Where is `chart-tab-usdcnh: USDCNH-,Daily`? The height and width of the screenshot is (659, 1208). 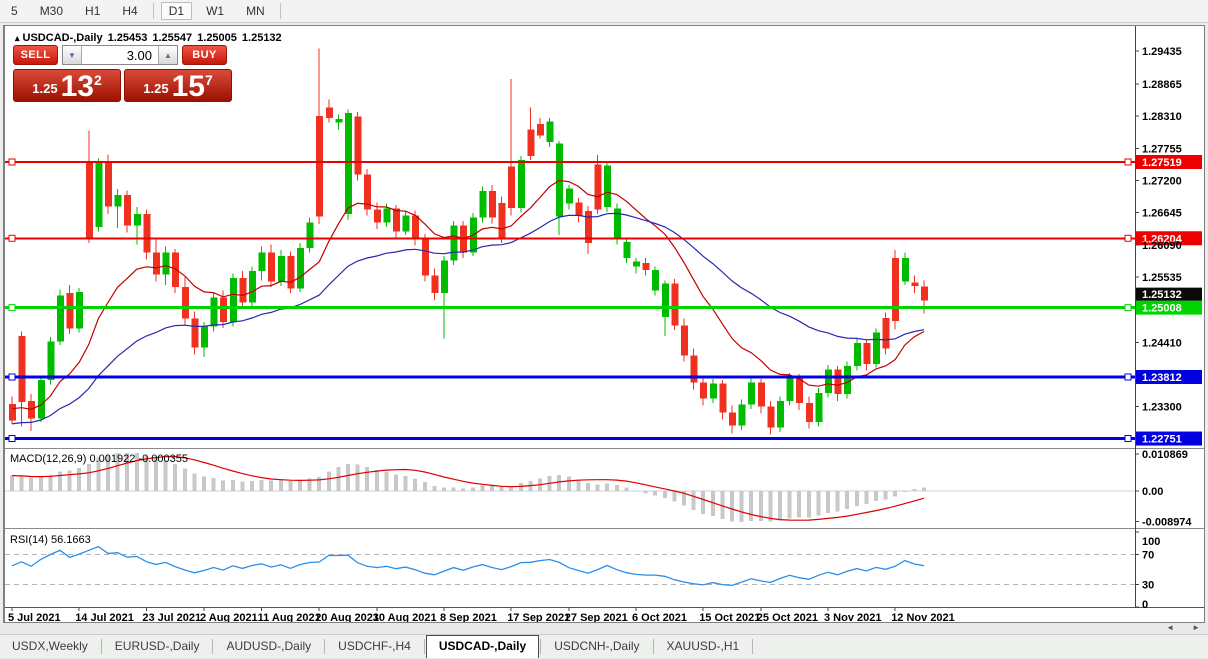 chart-tab-usdcnh: USDCNH-,Daily is located at coordinates (597, 646).